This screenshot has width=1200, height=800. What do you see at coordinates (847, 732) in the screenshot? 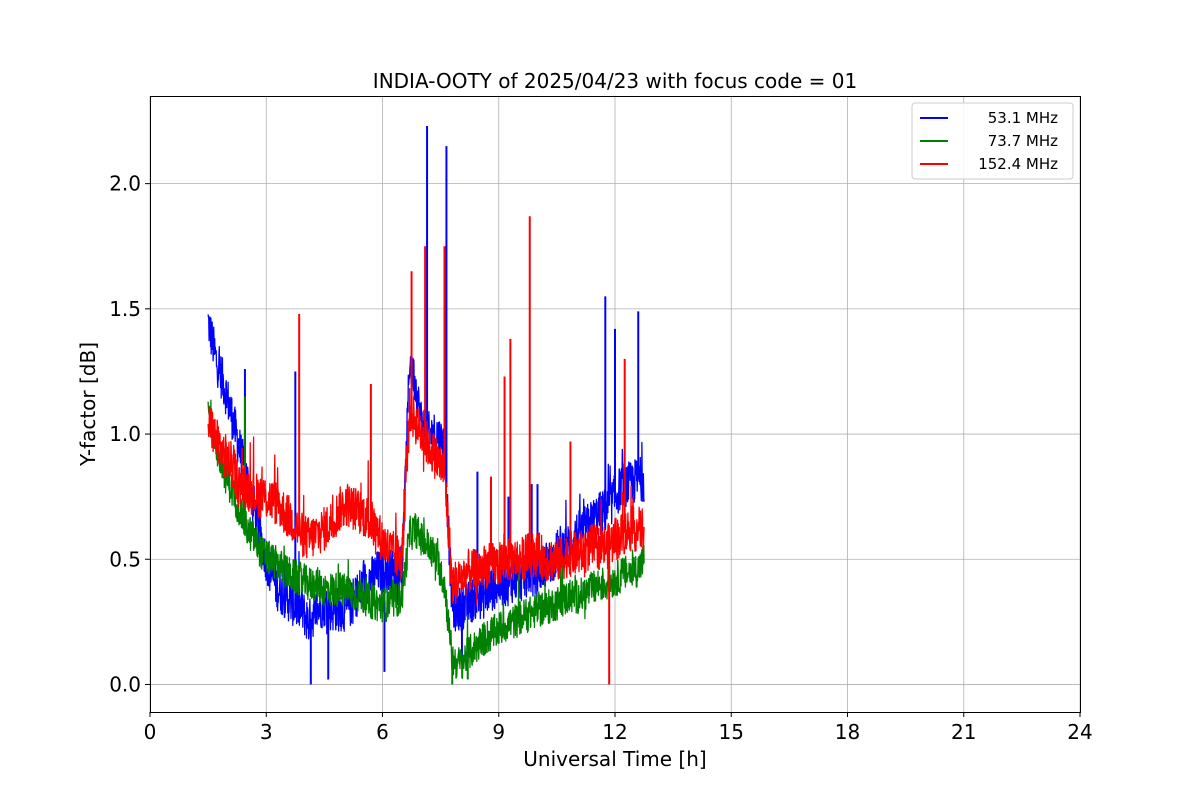
I see `x-tick-label: 18` at bounding box center [847, 732].